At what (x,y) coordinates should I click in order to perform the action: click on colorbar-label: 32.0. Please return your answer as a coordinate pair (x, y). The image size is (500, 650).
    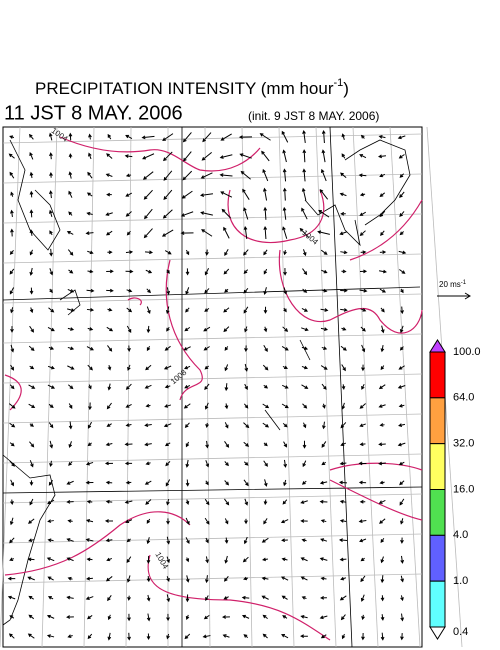
    Looking at the image, I should click on (463, 444).